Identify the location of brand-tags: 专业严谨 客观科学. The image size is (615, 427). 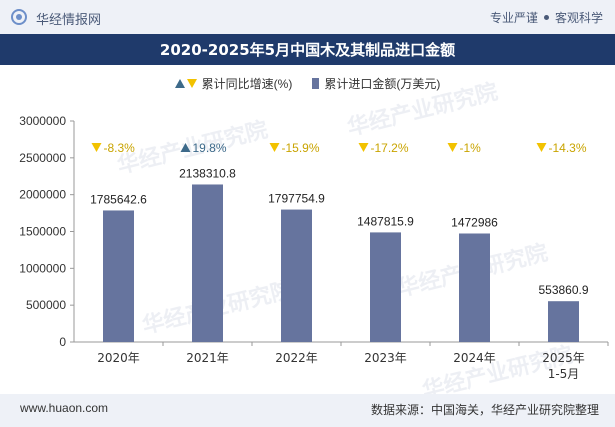
(546, 17).